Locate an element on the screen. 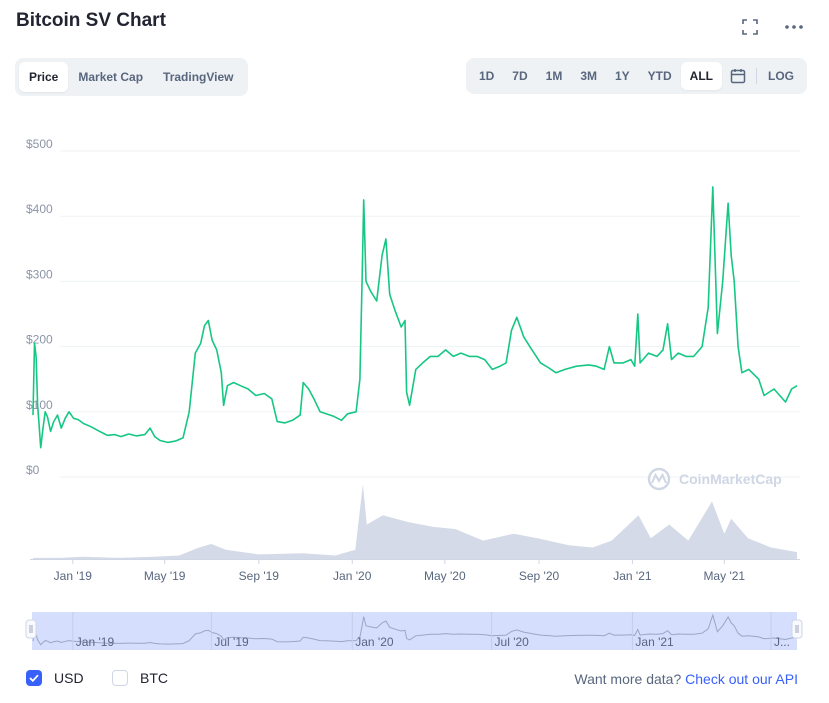  navigator-label: Jan '21 is located at coordinates (654, 642).